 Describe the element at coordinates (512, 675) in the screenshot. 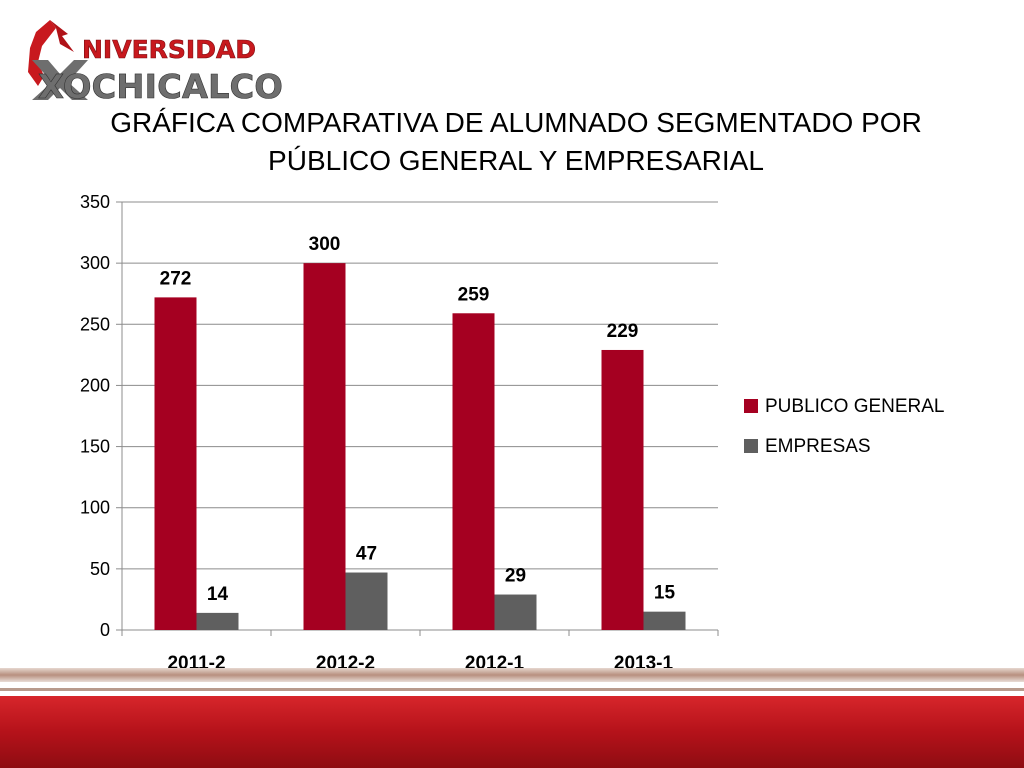

I see `footer-stripe-top` at that location.